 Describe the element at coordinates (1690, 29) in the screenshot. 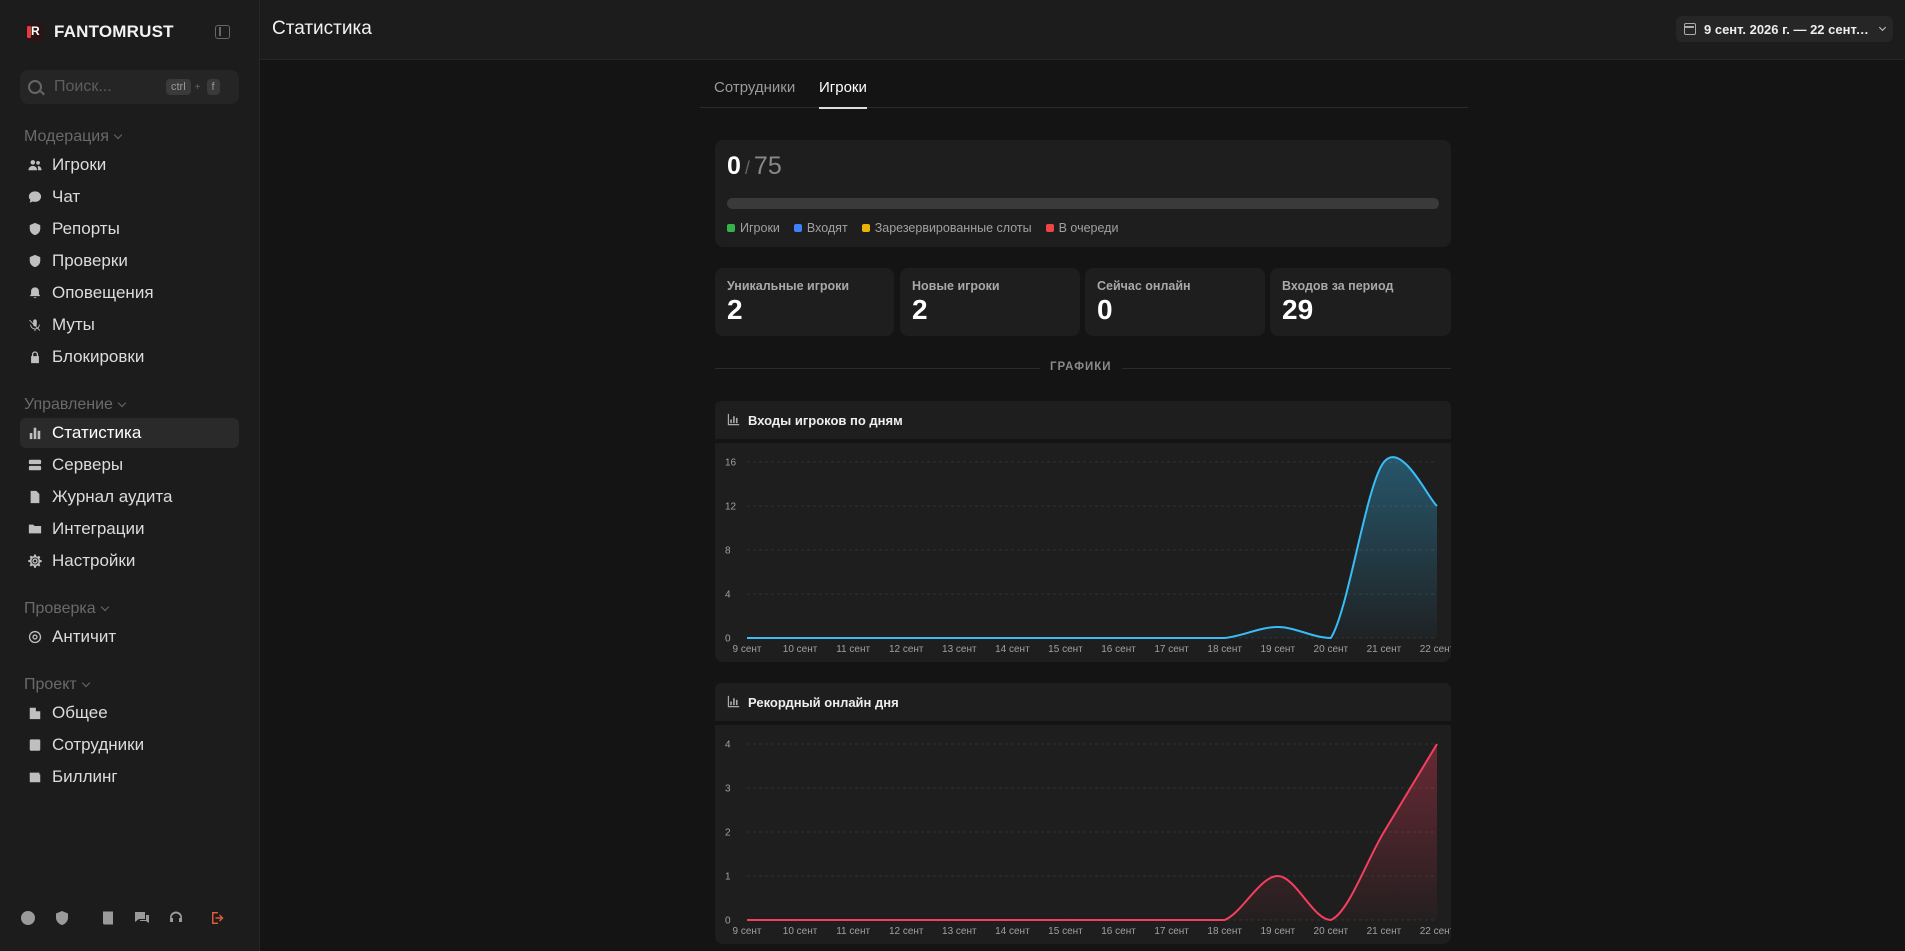

I see `calendar-icon` at that location.